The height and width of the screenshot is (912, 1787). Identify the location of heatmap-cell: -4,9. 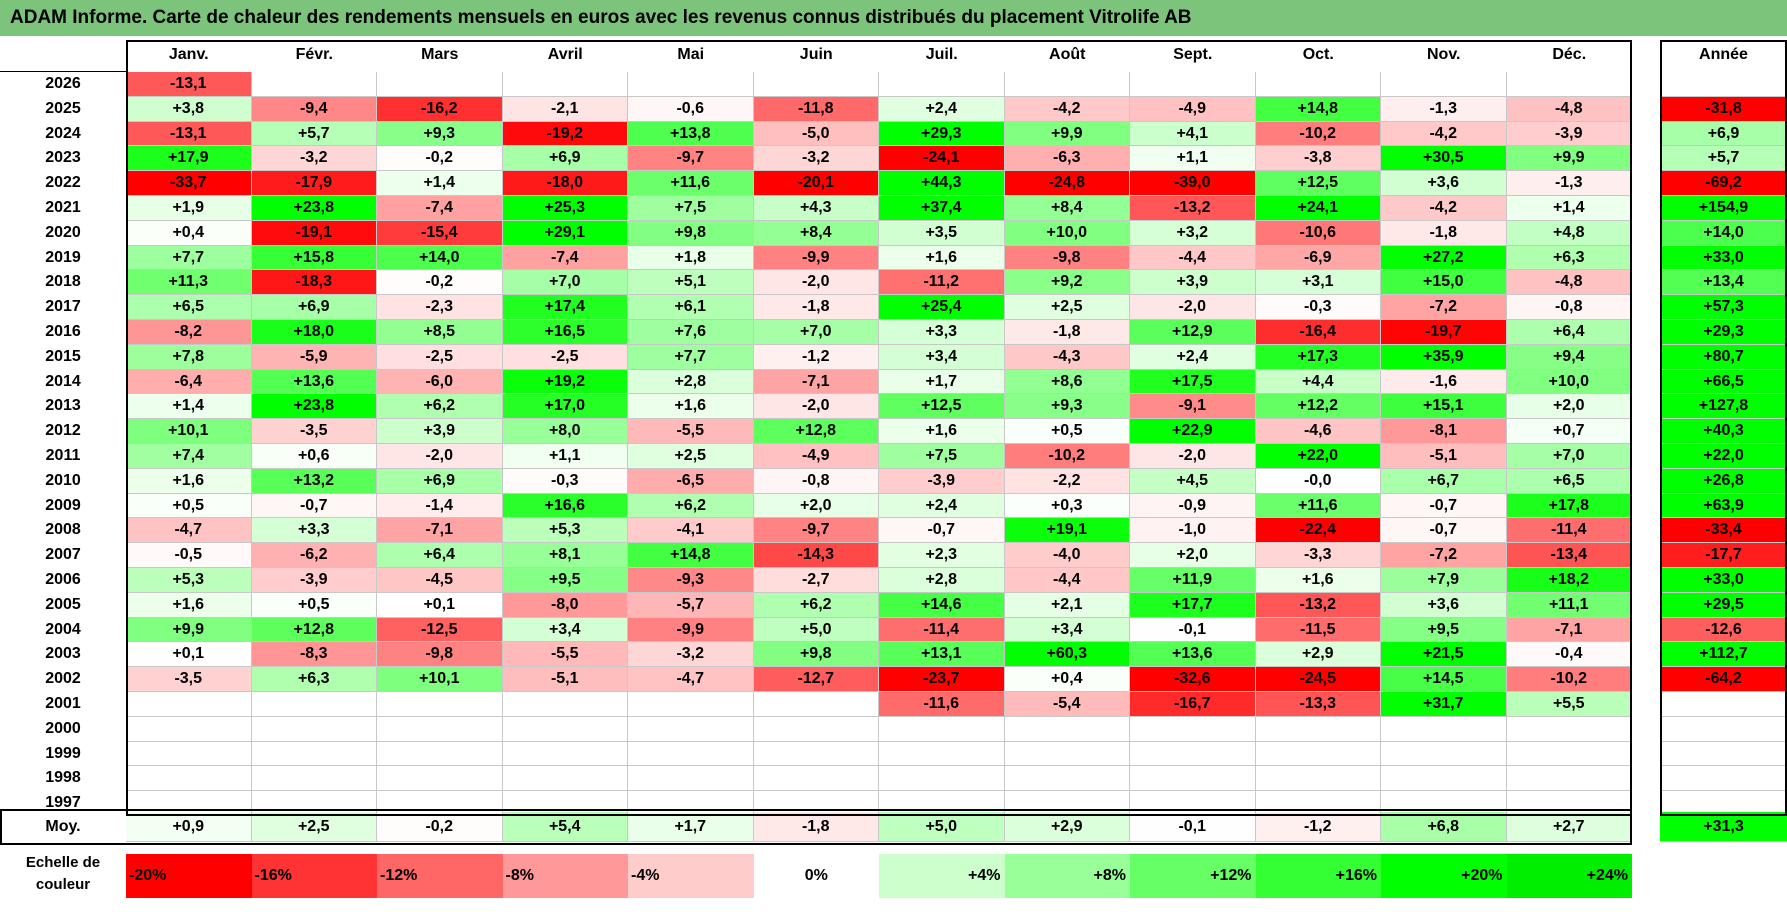
(816, 456).